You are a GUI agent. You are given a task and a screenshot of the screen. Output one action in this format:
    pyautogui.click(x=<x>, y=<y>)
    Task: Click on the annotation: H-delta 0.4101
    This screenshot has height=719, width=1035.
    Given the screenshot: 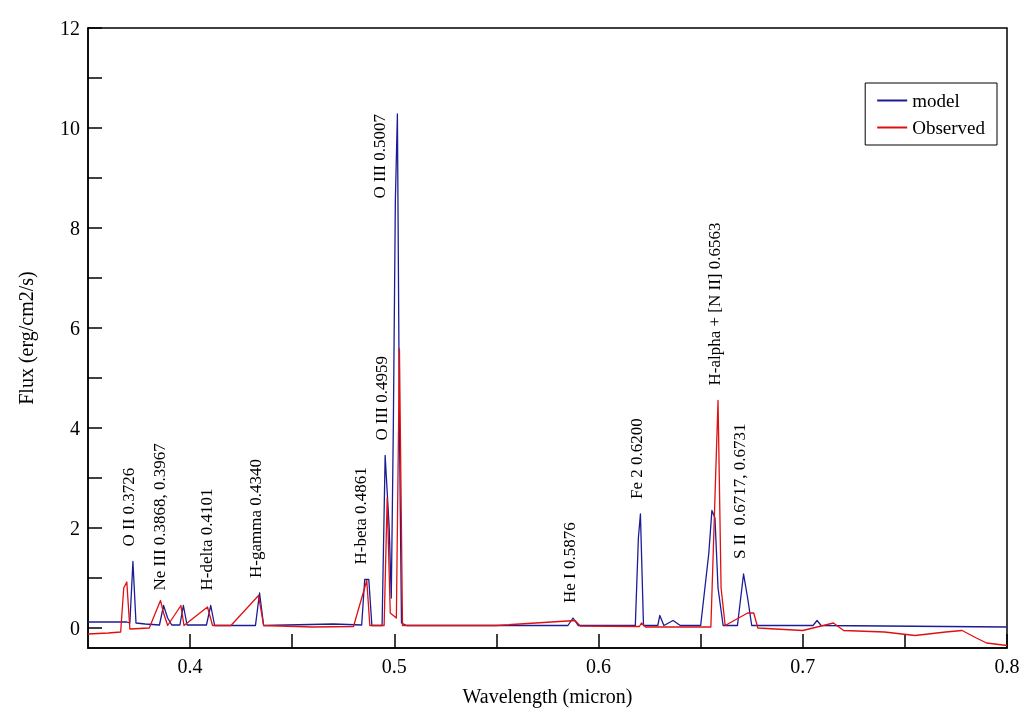 What is the action you would take?
    pyautogui.click(x=207, y=539)
    